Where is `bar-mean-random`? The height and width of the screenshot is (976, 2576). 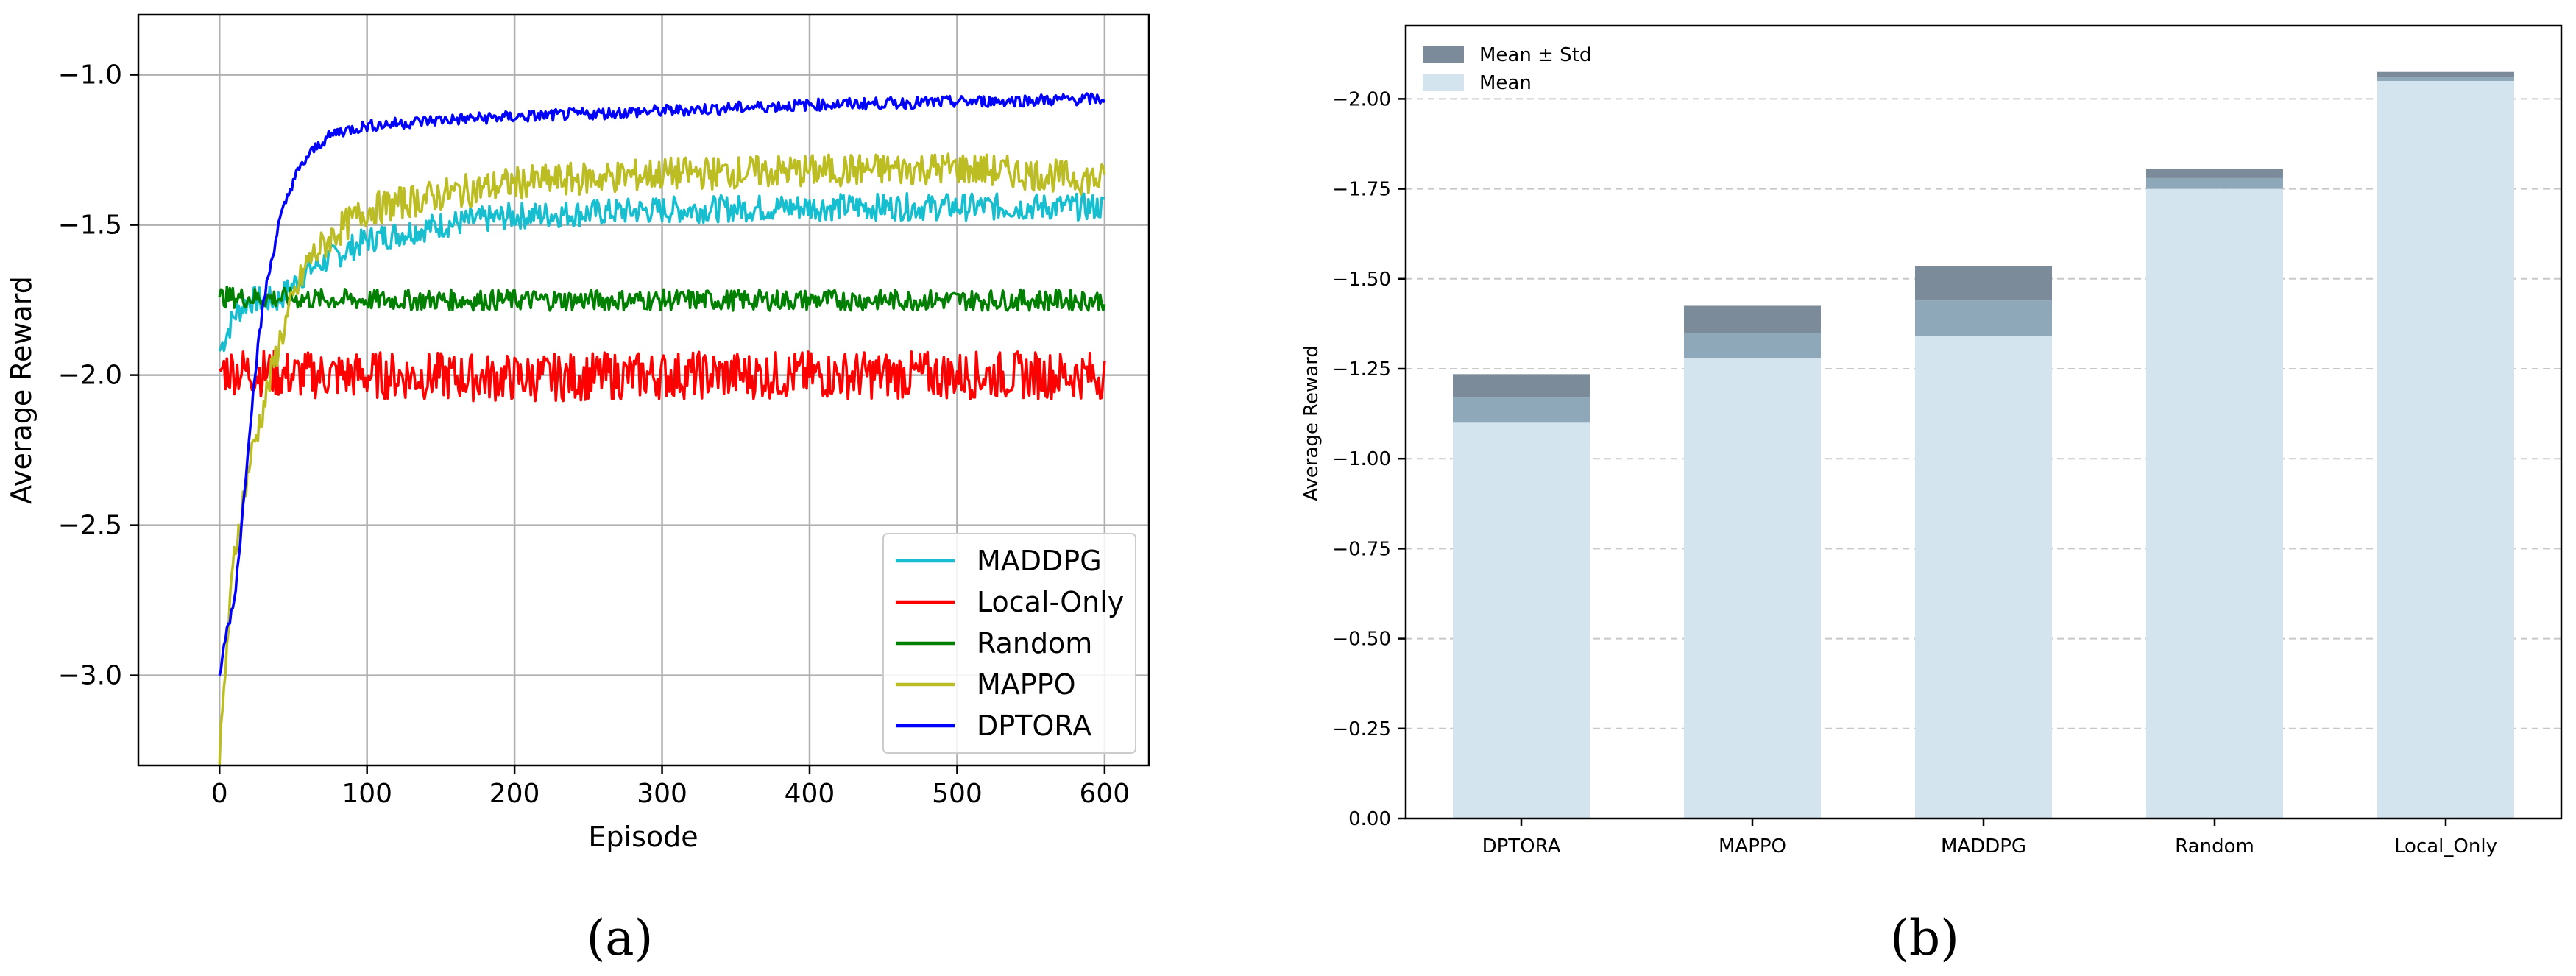 bar-mean-random is located at coordinates (2214, 503).